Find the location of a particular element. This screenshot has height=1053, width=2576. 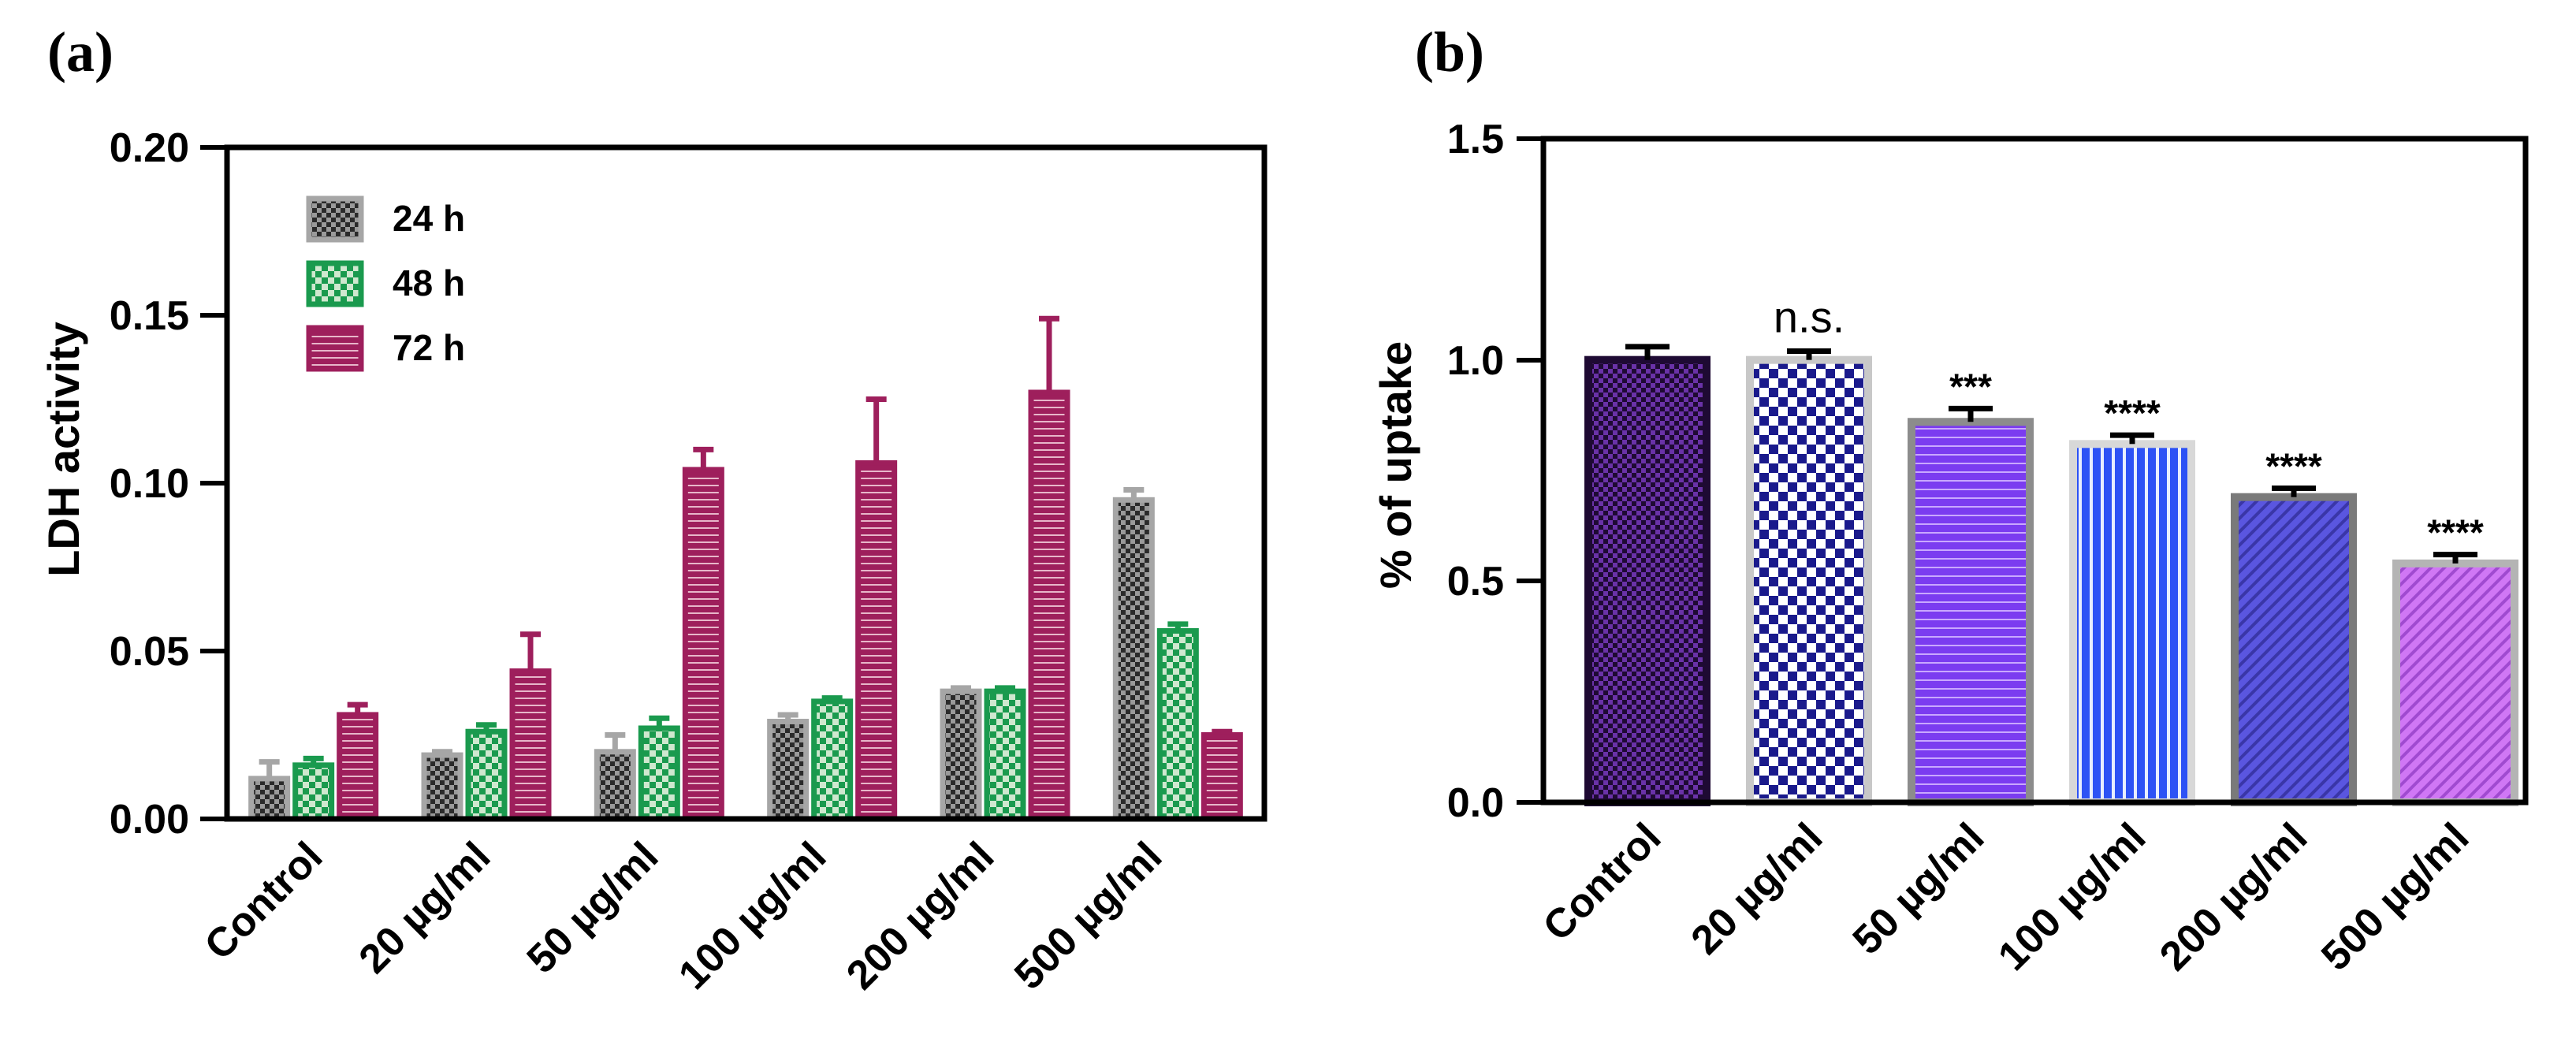

panel-a-y-tick-label: 0.10 is located at coordinates (149, 484).